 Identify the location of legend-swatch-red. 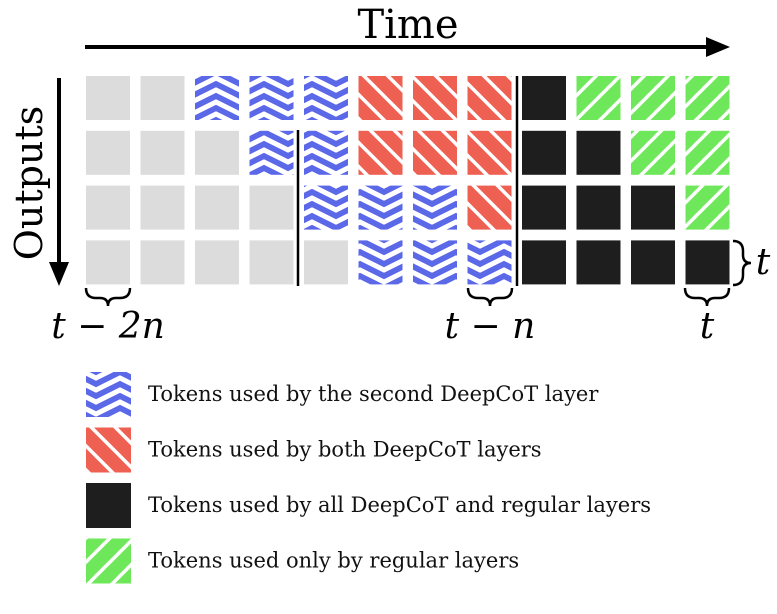
(108, 450).